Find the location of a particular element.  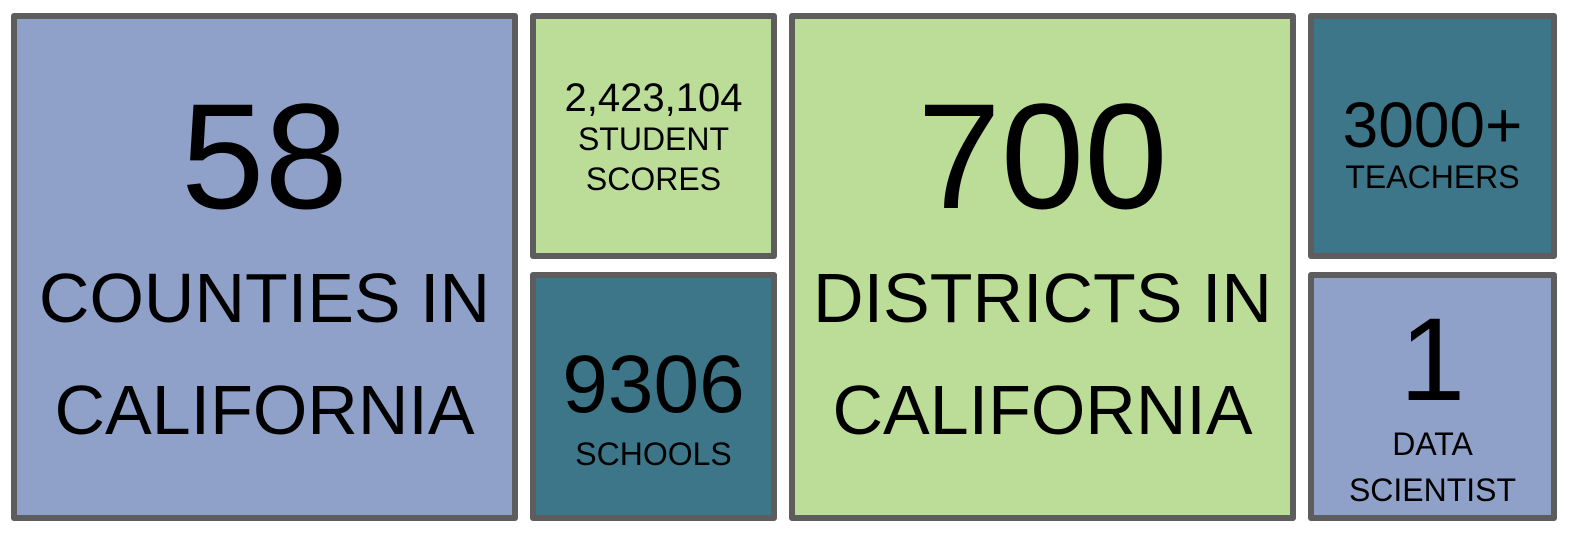

counties-label-line2: CALIFORNIA is located at coordinates (264, 410).